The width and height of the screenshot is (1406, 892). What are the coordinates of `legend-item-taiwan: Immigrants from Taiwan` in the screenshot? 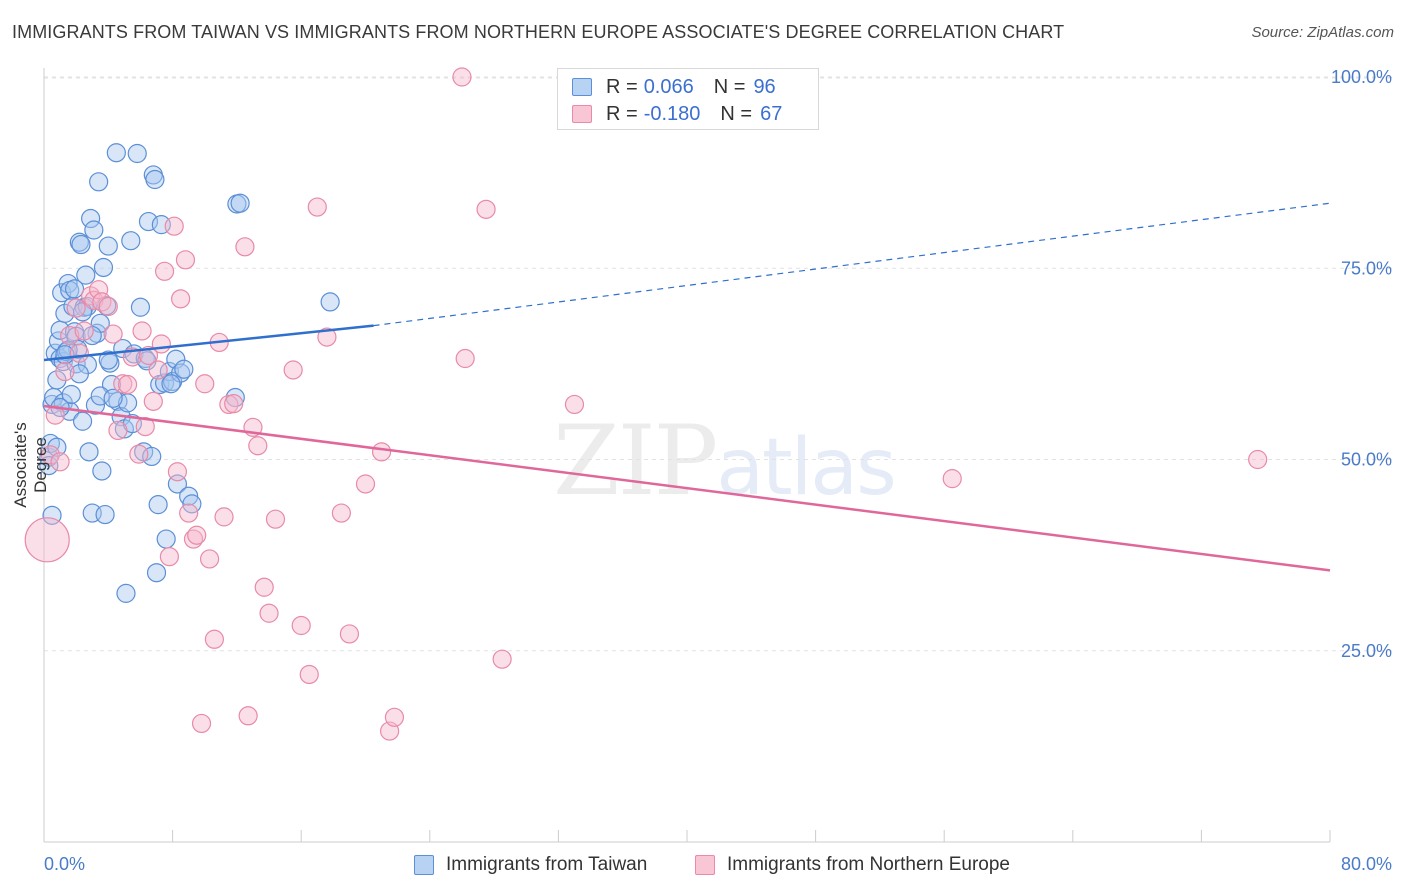 It's located at (530, 865).